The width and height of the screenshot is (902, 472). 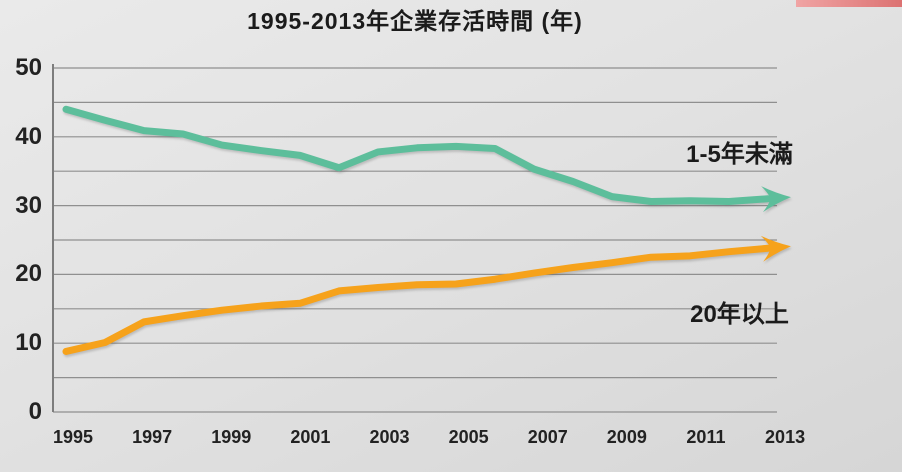 What do you see at coordinates (626, 437) in the screenshot?
I see `x-tick-label: 2009` at bounding box center [626, 437].